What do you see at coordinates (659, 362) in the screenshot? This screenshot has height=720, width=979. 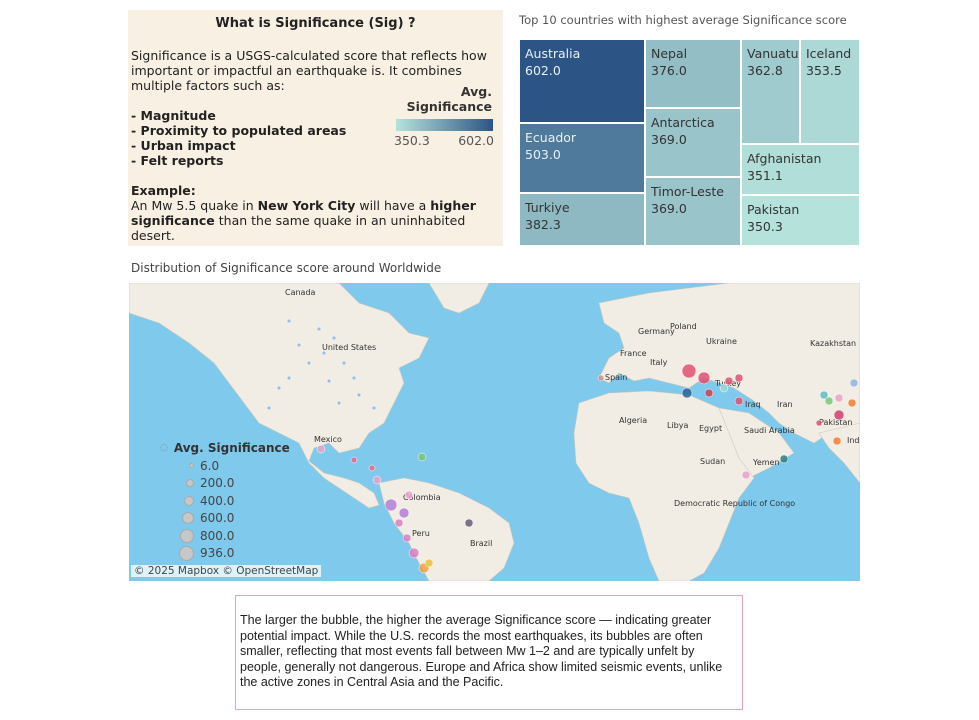 I see `label-italy: Italy` at bounding box center [659, 362].